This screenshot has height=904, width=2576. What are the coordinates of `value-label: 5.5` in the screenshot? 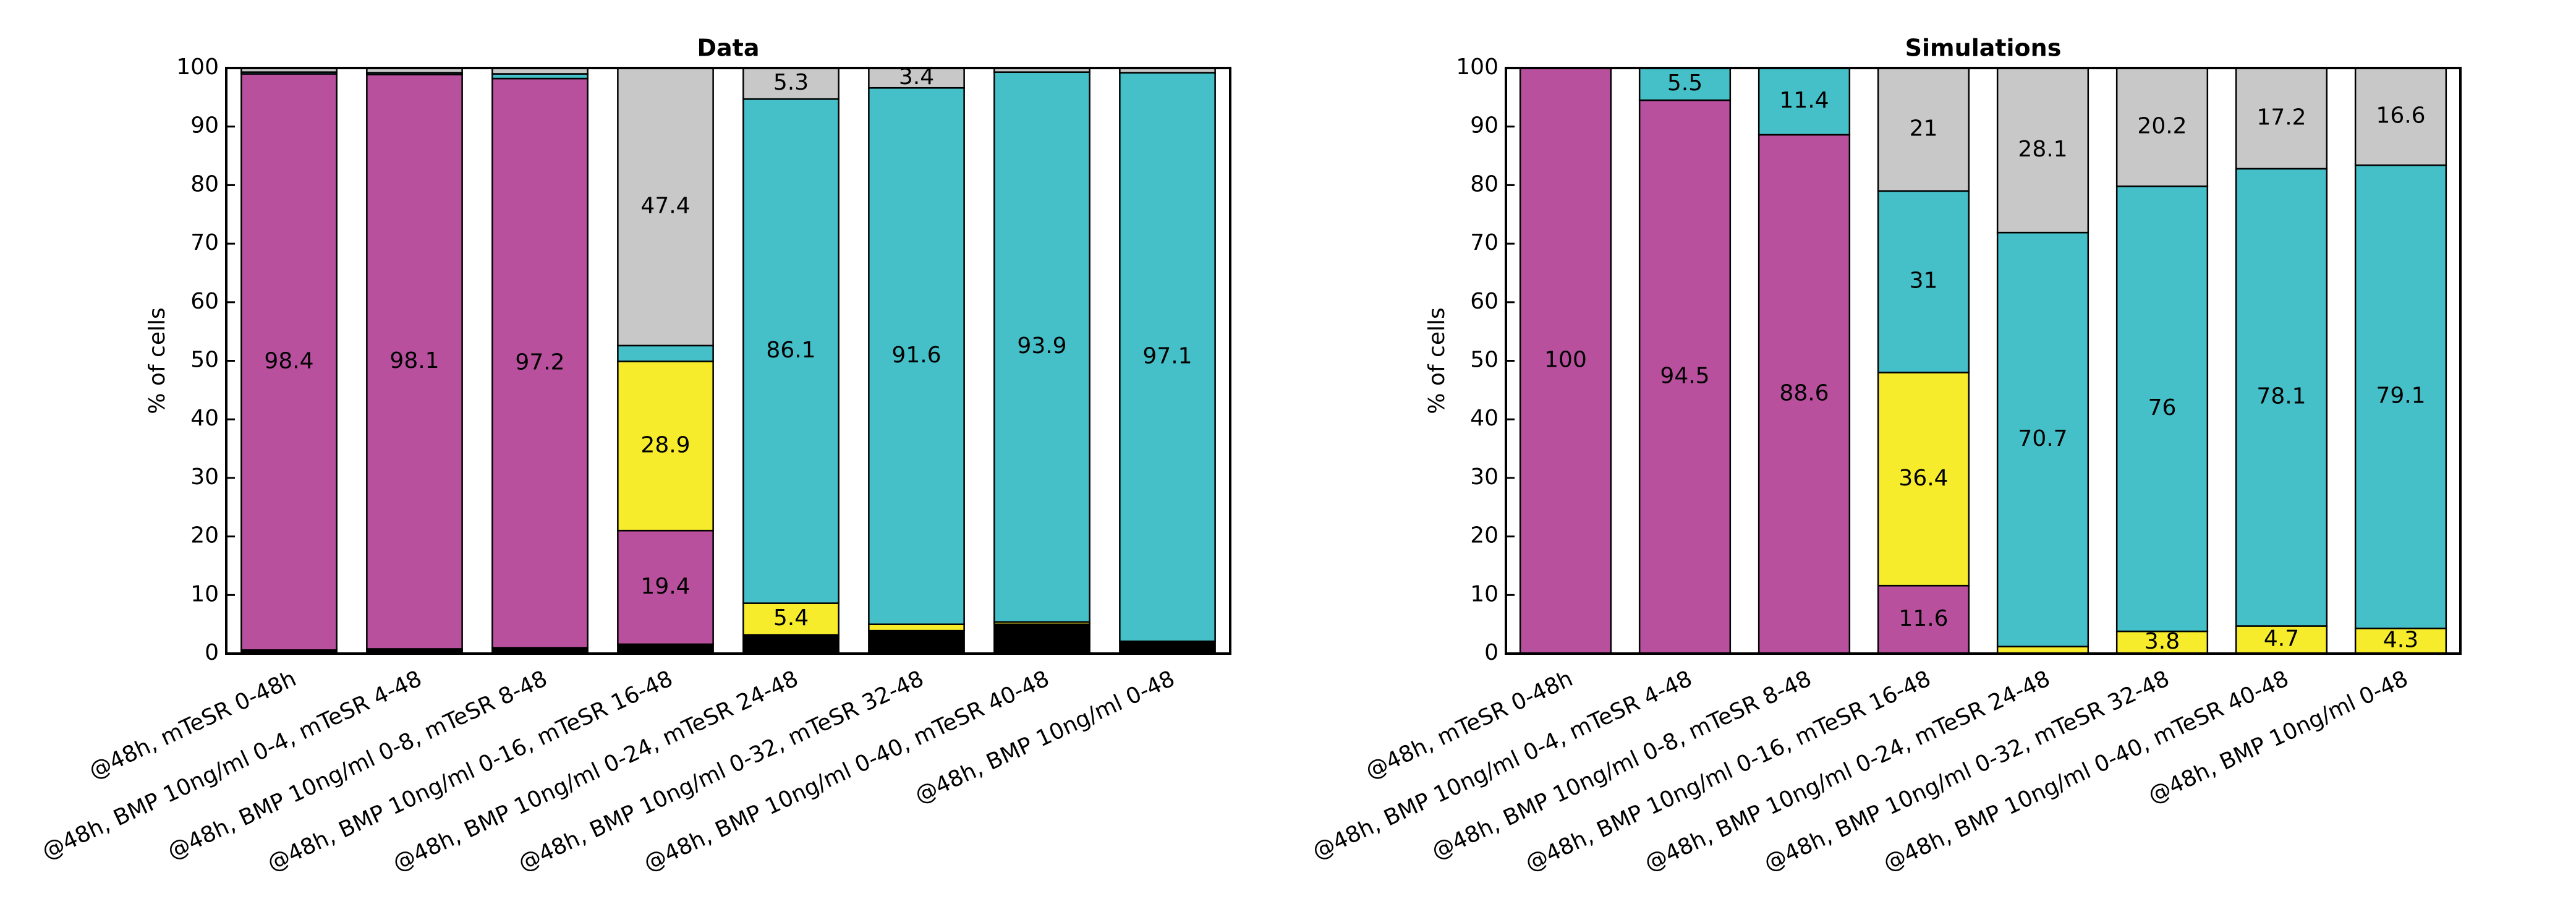 It's located at (1684, 83).